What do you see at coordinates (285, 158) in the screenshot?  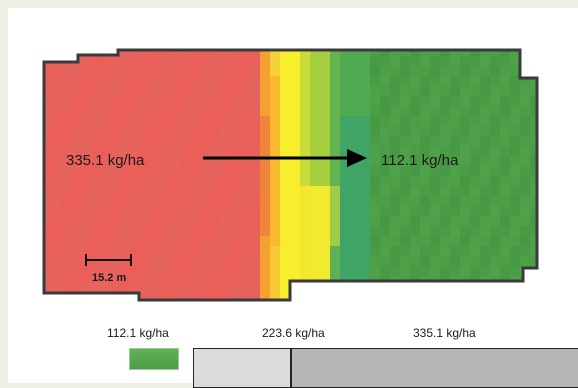 I see `rate-transition-arrow` at bounding box center [285, 158].